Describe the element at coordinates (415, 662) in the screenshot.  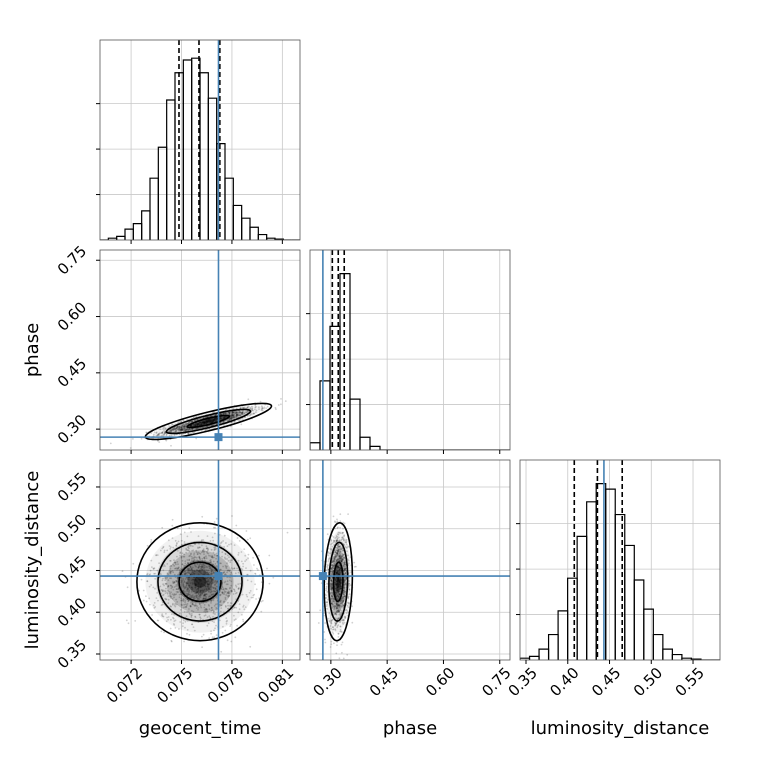
I see `x-ticks` at that location.